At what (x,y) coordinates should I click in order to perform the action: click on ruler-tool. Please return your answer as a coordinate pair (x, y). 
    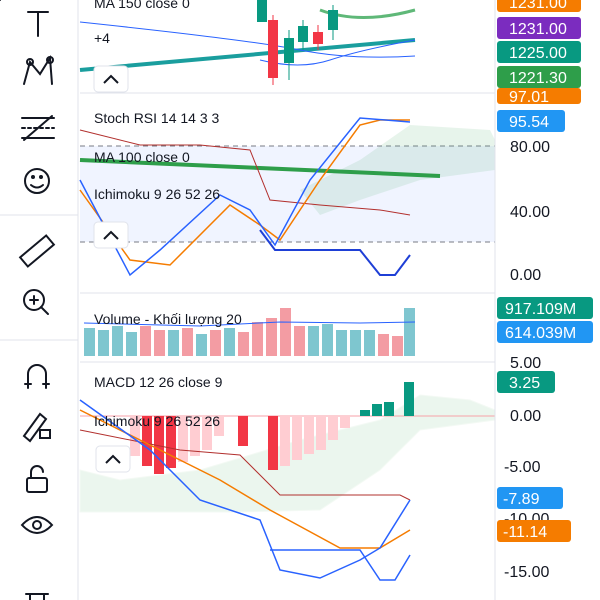
    Looking at the image, I should click on (37, 251).